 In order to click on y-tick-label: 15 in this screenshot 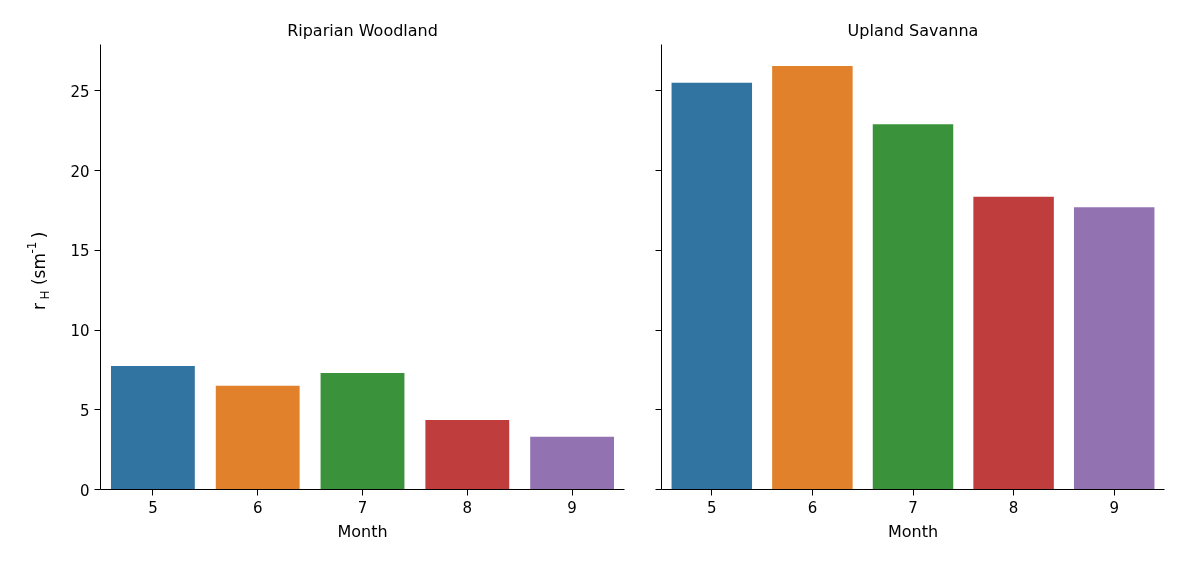, I will do `click(80, 251)`.